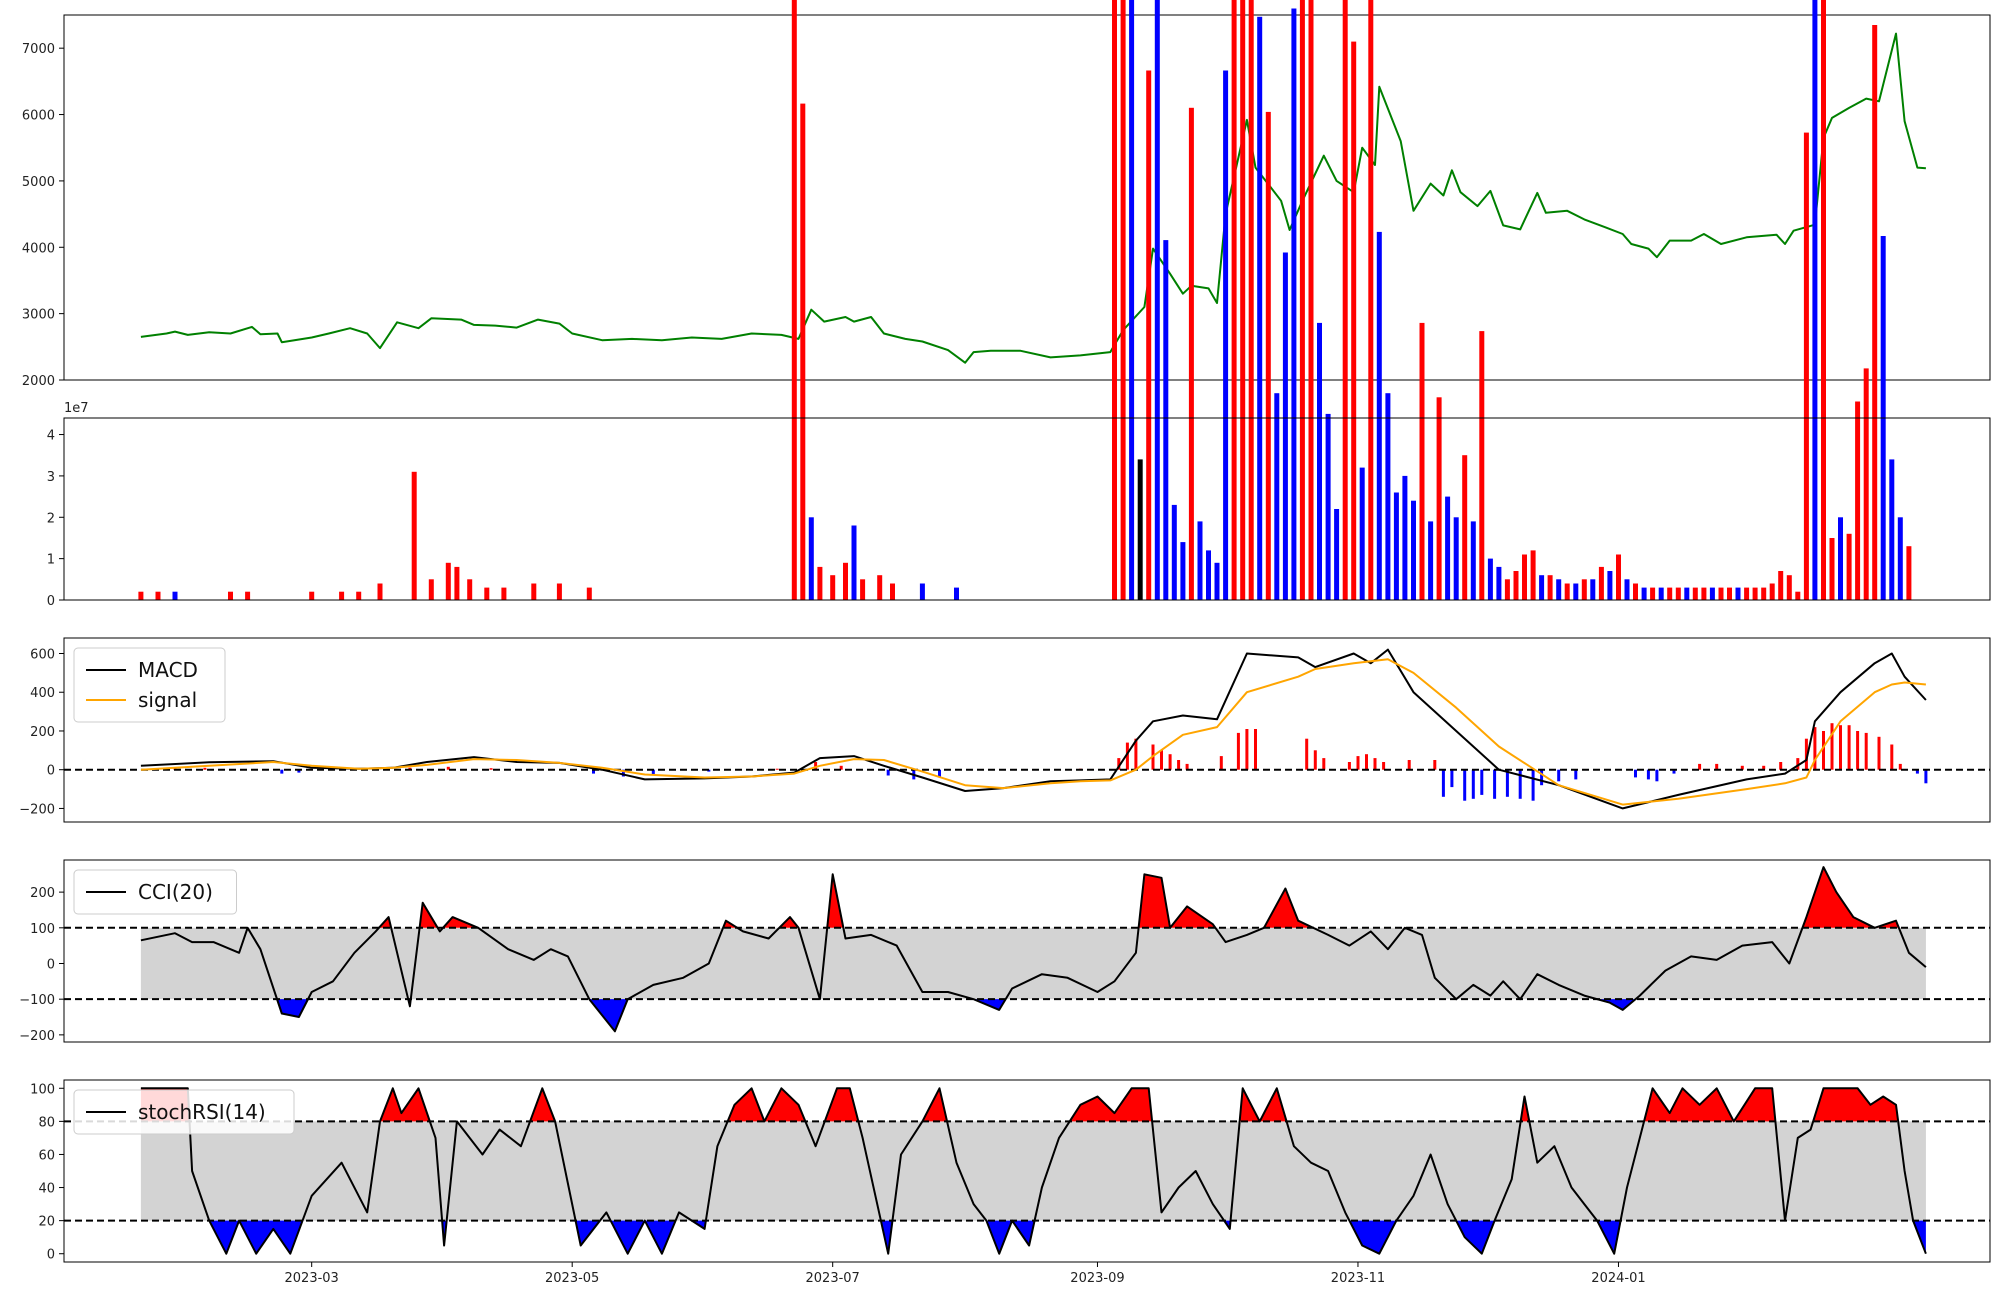 This screenshot has height=1300, width=2000. I want to click on legend-label: MACD, so click(168, 670).